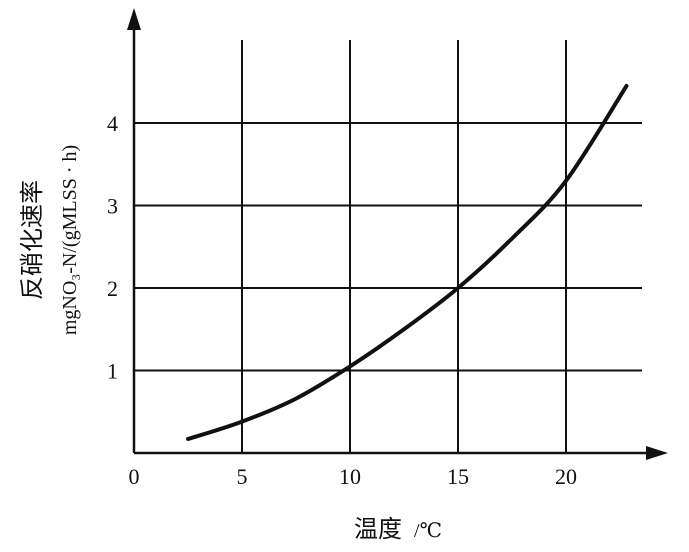 The height and width of the screenshot is (552, 689). What do you see at coordinates (112, 288) in the screenshot?
I see `y-tick-label: 2` at bounding box center [112, 288].